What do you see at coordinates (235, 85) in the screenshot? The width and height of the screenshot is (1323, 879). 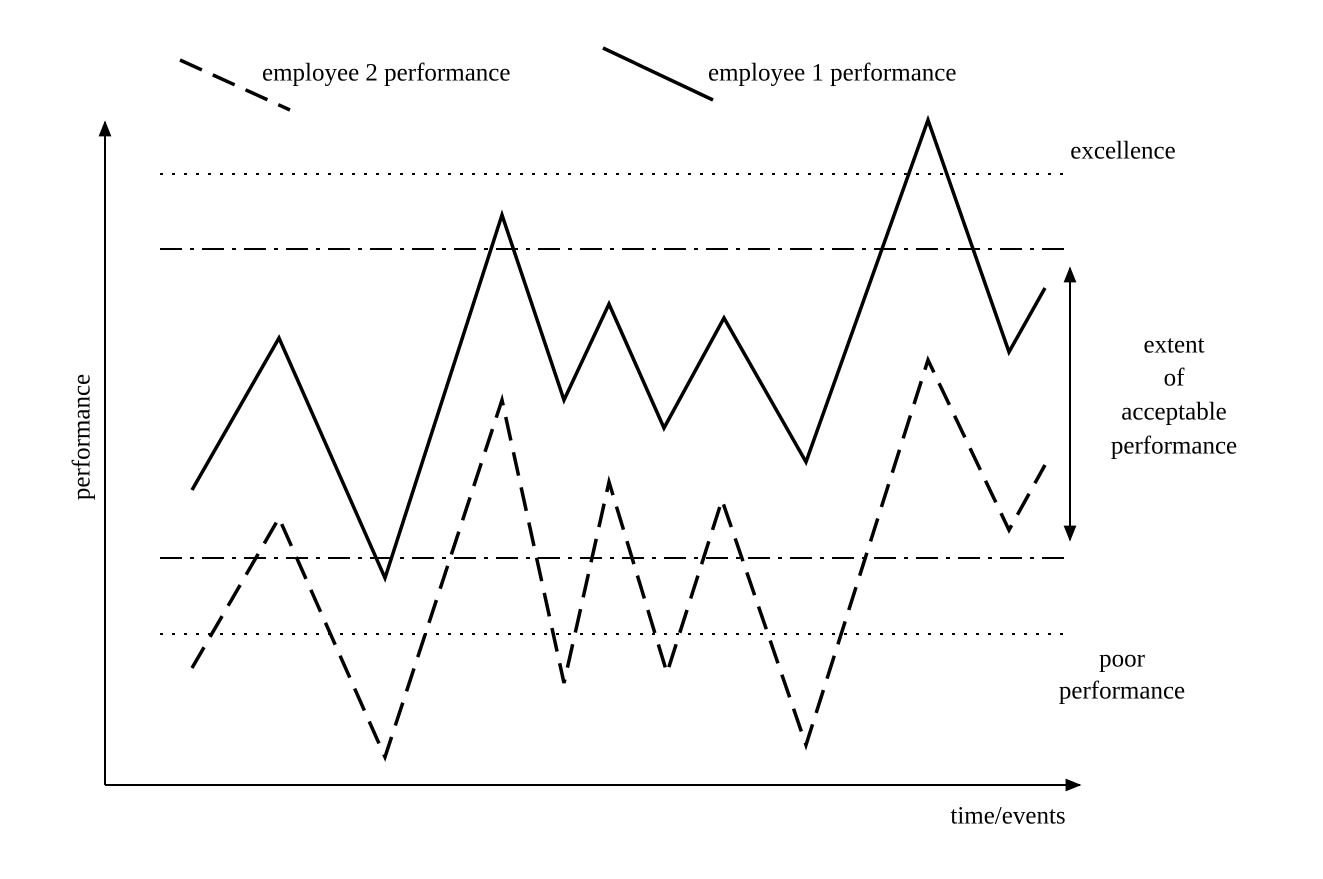 I see `legend-dashed` at bounding box center [235, 85].